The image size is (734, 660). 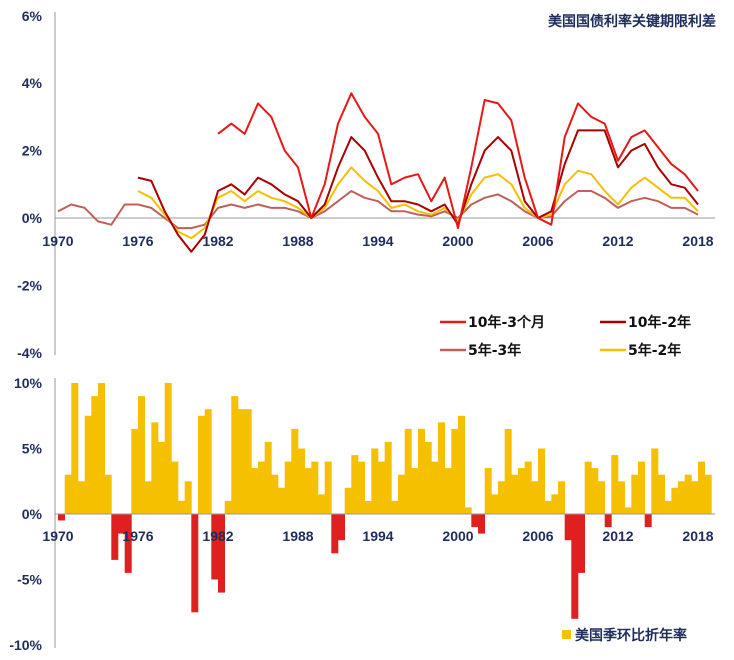 What do you see at coordinates (631, 635) in the screenshot?
I see `legend-label: 美国季环比折年率` at bounding box center [631, 635].